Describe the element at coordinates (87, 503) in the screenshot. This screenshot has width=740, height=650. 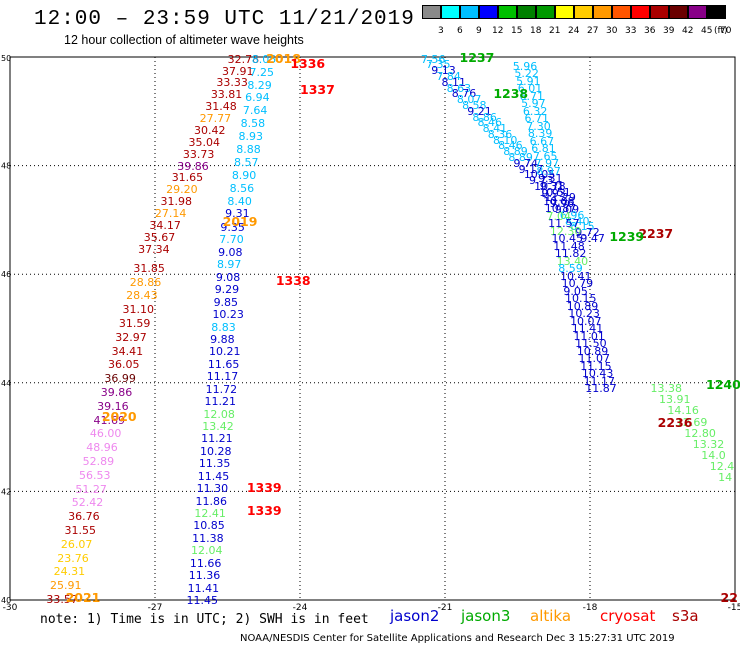
I see `wave-height-value: 52.42` at that location.